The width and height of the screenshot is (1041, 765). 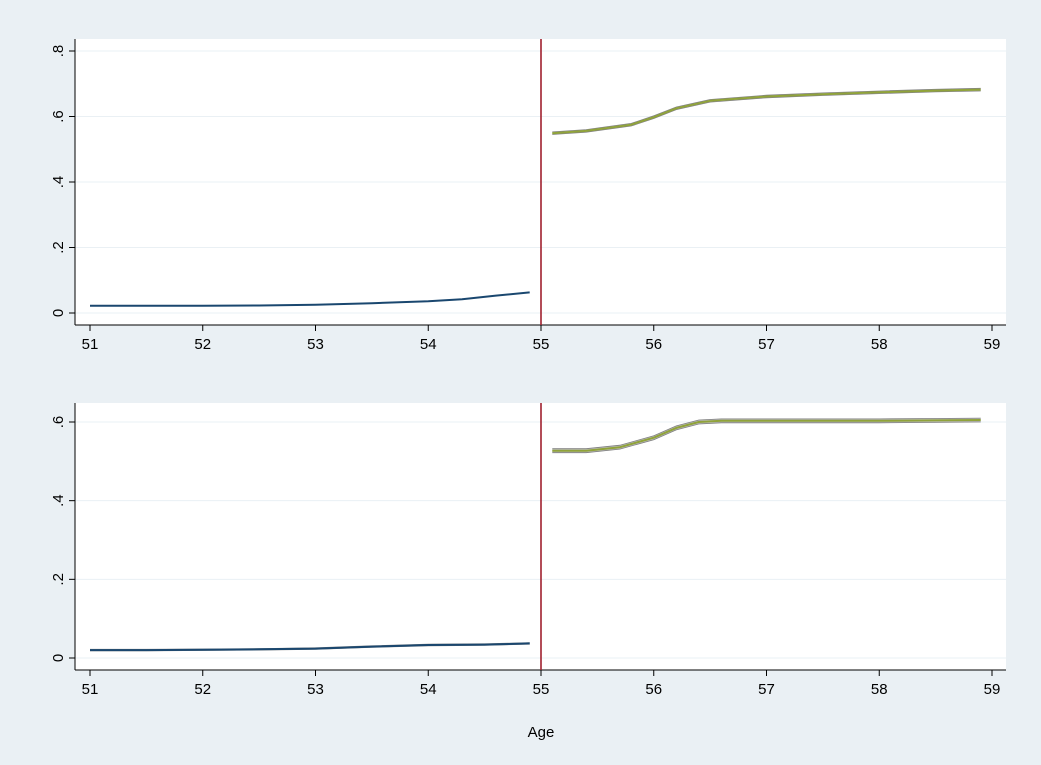 I want to click on y-tick-label: .8, so click(x=58, y=51).